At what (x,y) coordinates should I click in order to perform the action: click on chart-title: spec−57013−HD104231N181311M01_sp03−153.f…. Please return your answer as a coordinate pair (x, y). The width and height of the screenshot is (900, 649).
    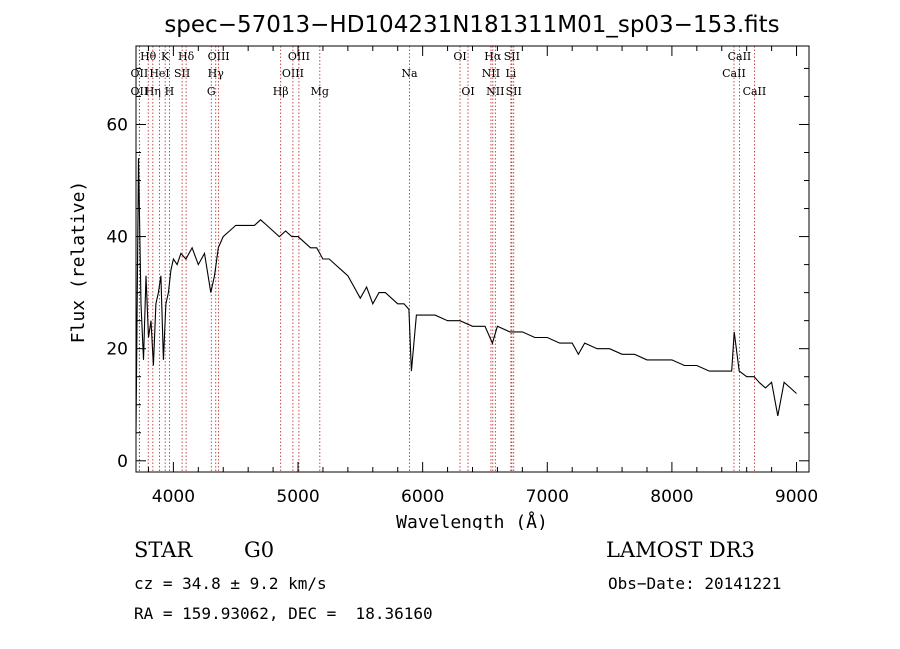
    Looking at the image, I should click on (471, 25).